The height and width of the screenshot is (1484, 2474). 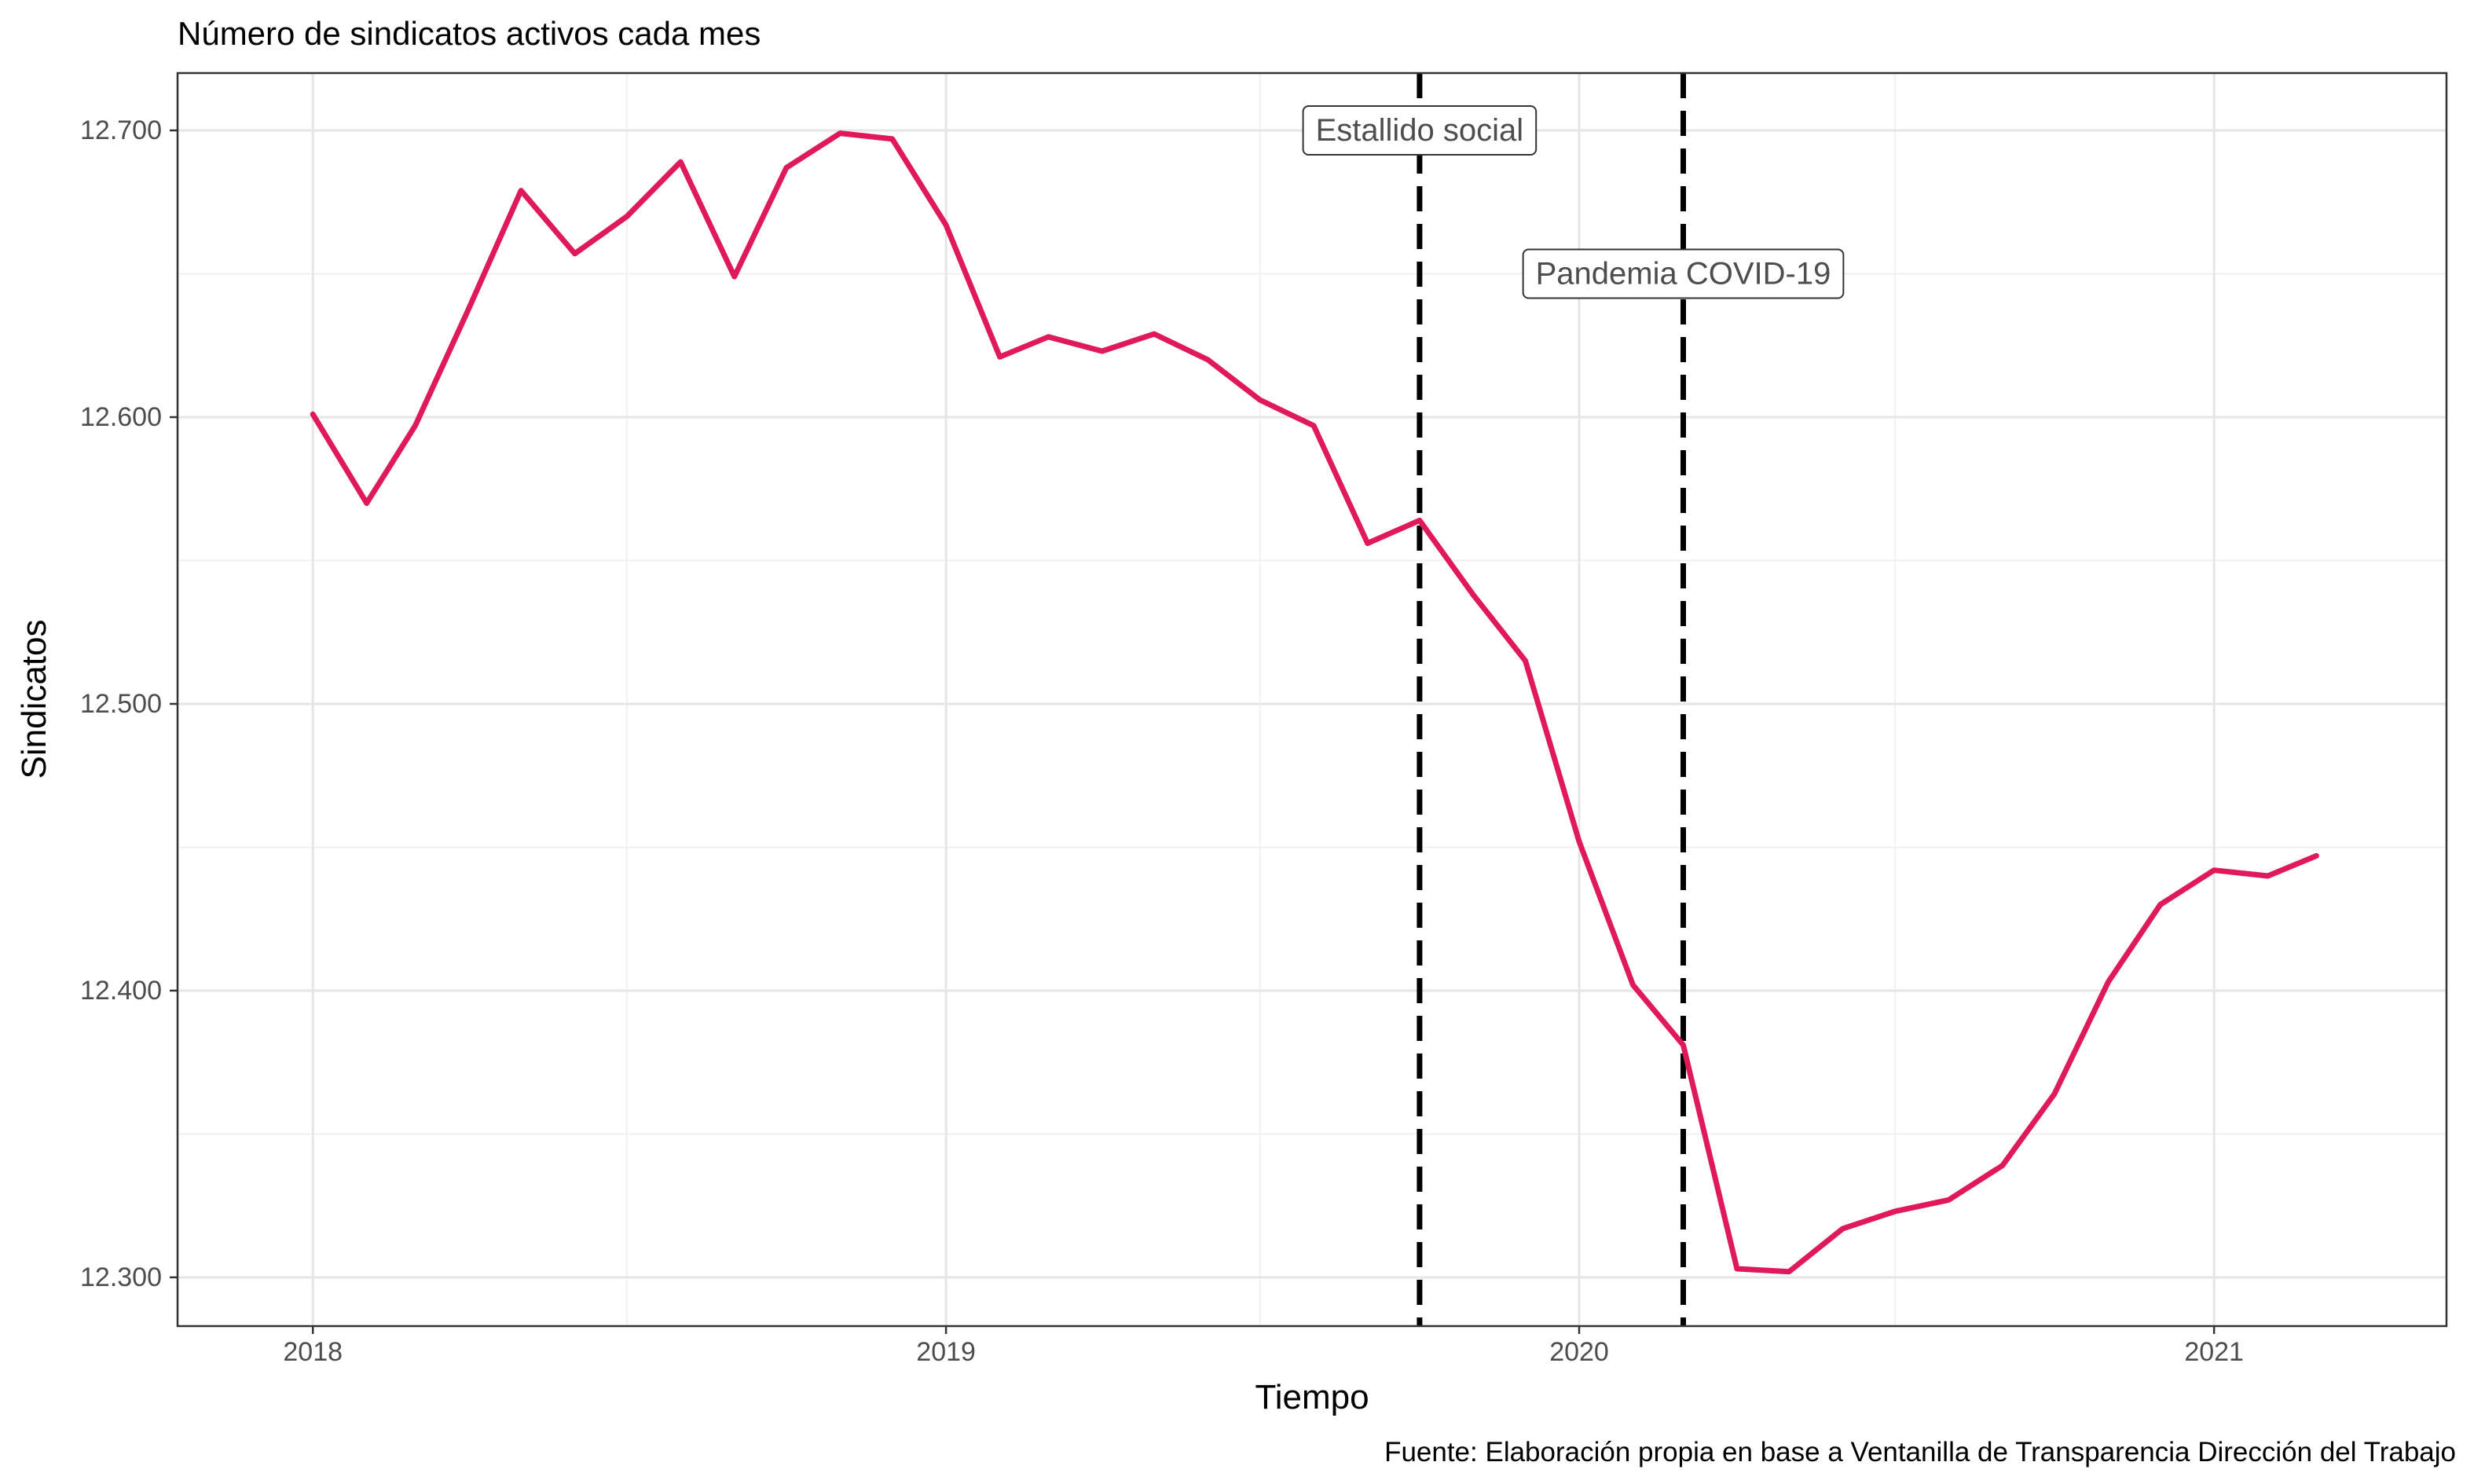 I want to click on y-tick-label: 12.400, so click(x=121, y=991).